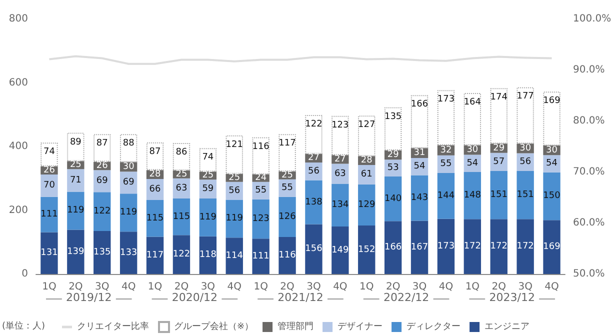 The image size is (615, 336). I want to click on data-label: 119, so click(76, 211).